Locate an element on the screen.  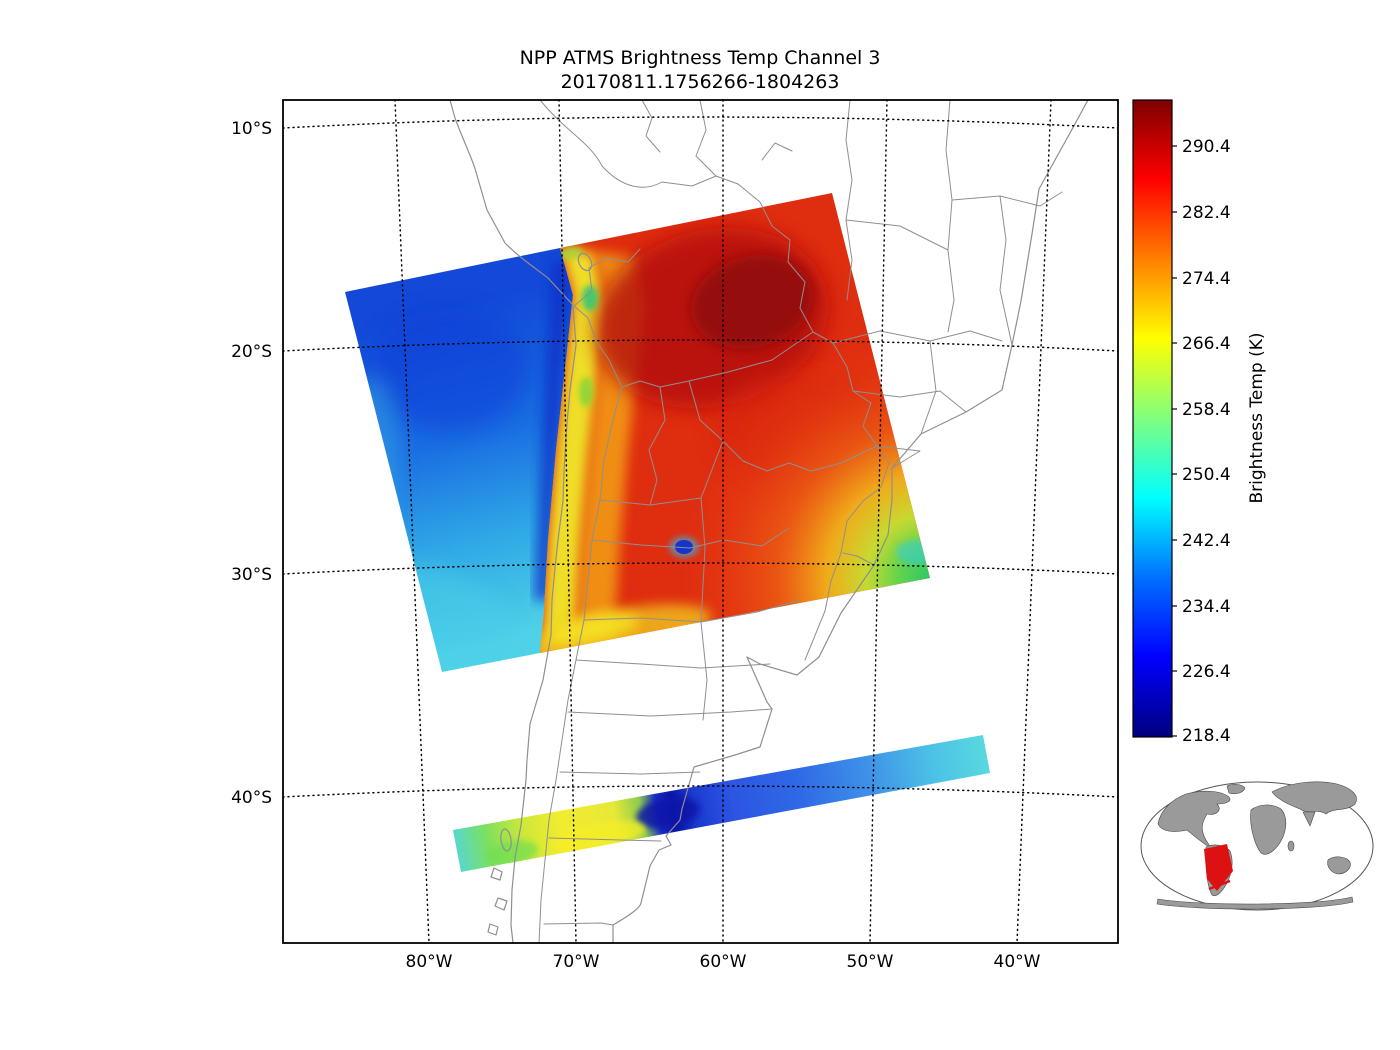
main-swath-land is located at coordinates (735, 423).